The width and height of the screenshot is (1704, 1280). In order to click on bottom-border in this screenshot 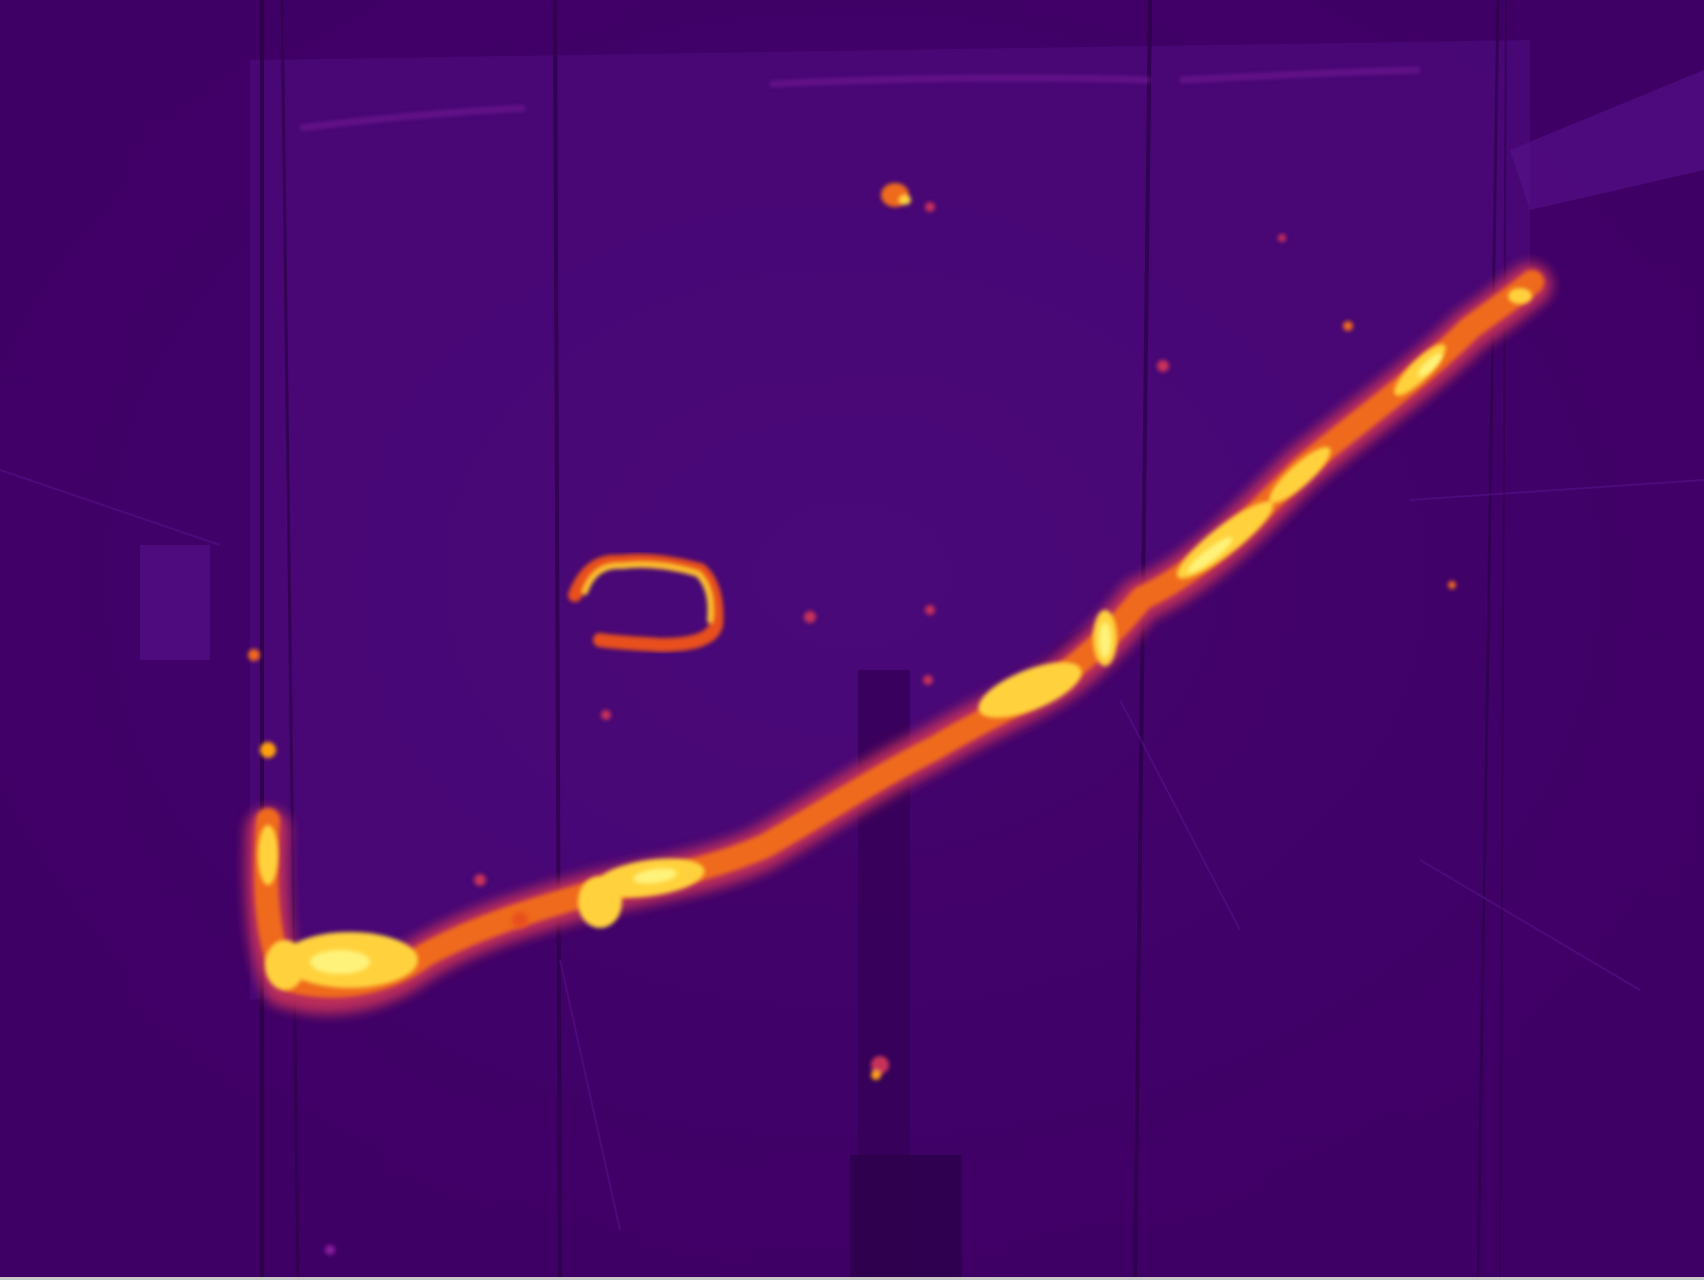, I will do `click(852, 1278)`.